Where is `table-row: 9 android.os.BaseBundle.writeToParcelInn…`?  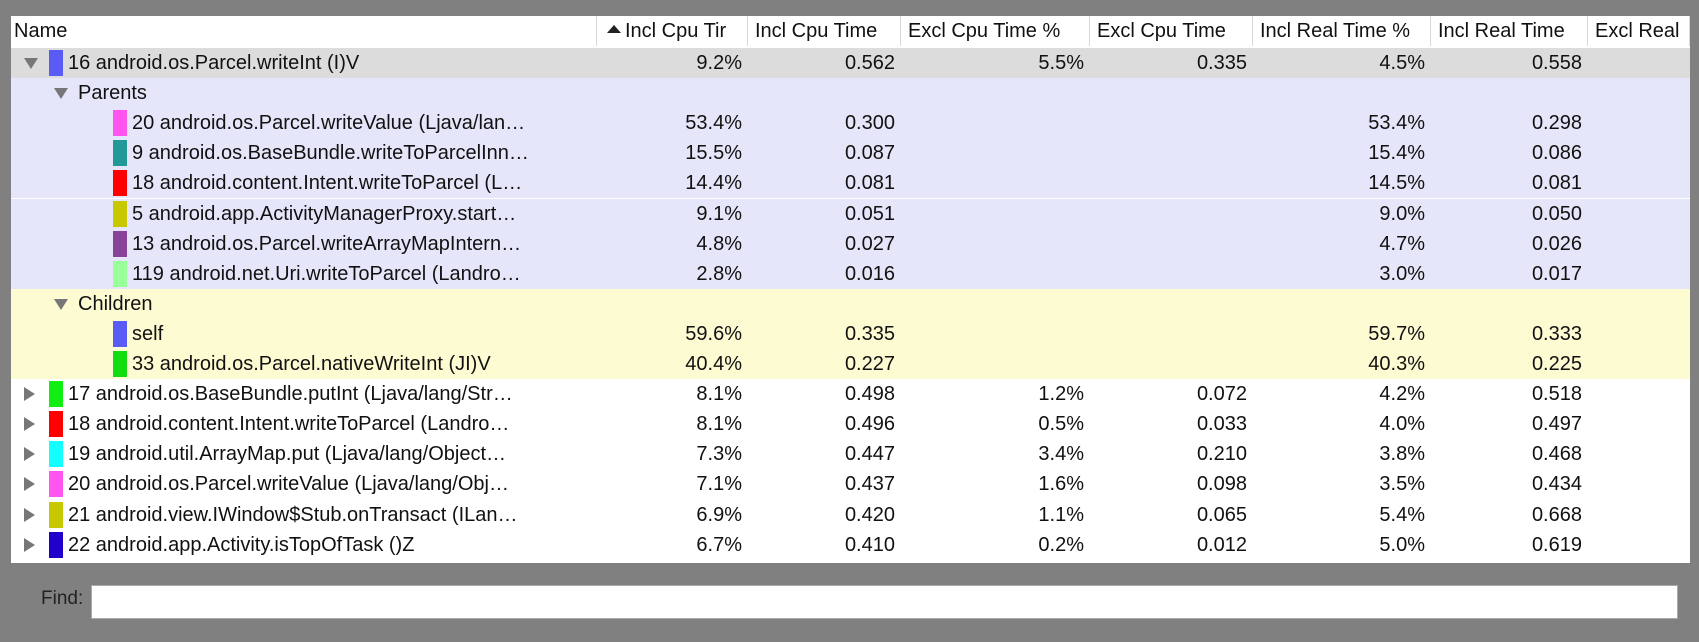
table-row: 9 android.os.BaseBundle.writeToParcelInn… is located at coordinates (850, 153).